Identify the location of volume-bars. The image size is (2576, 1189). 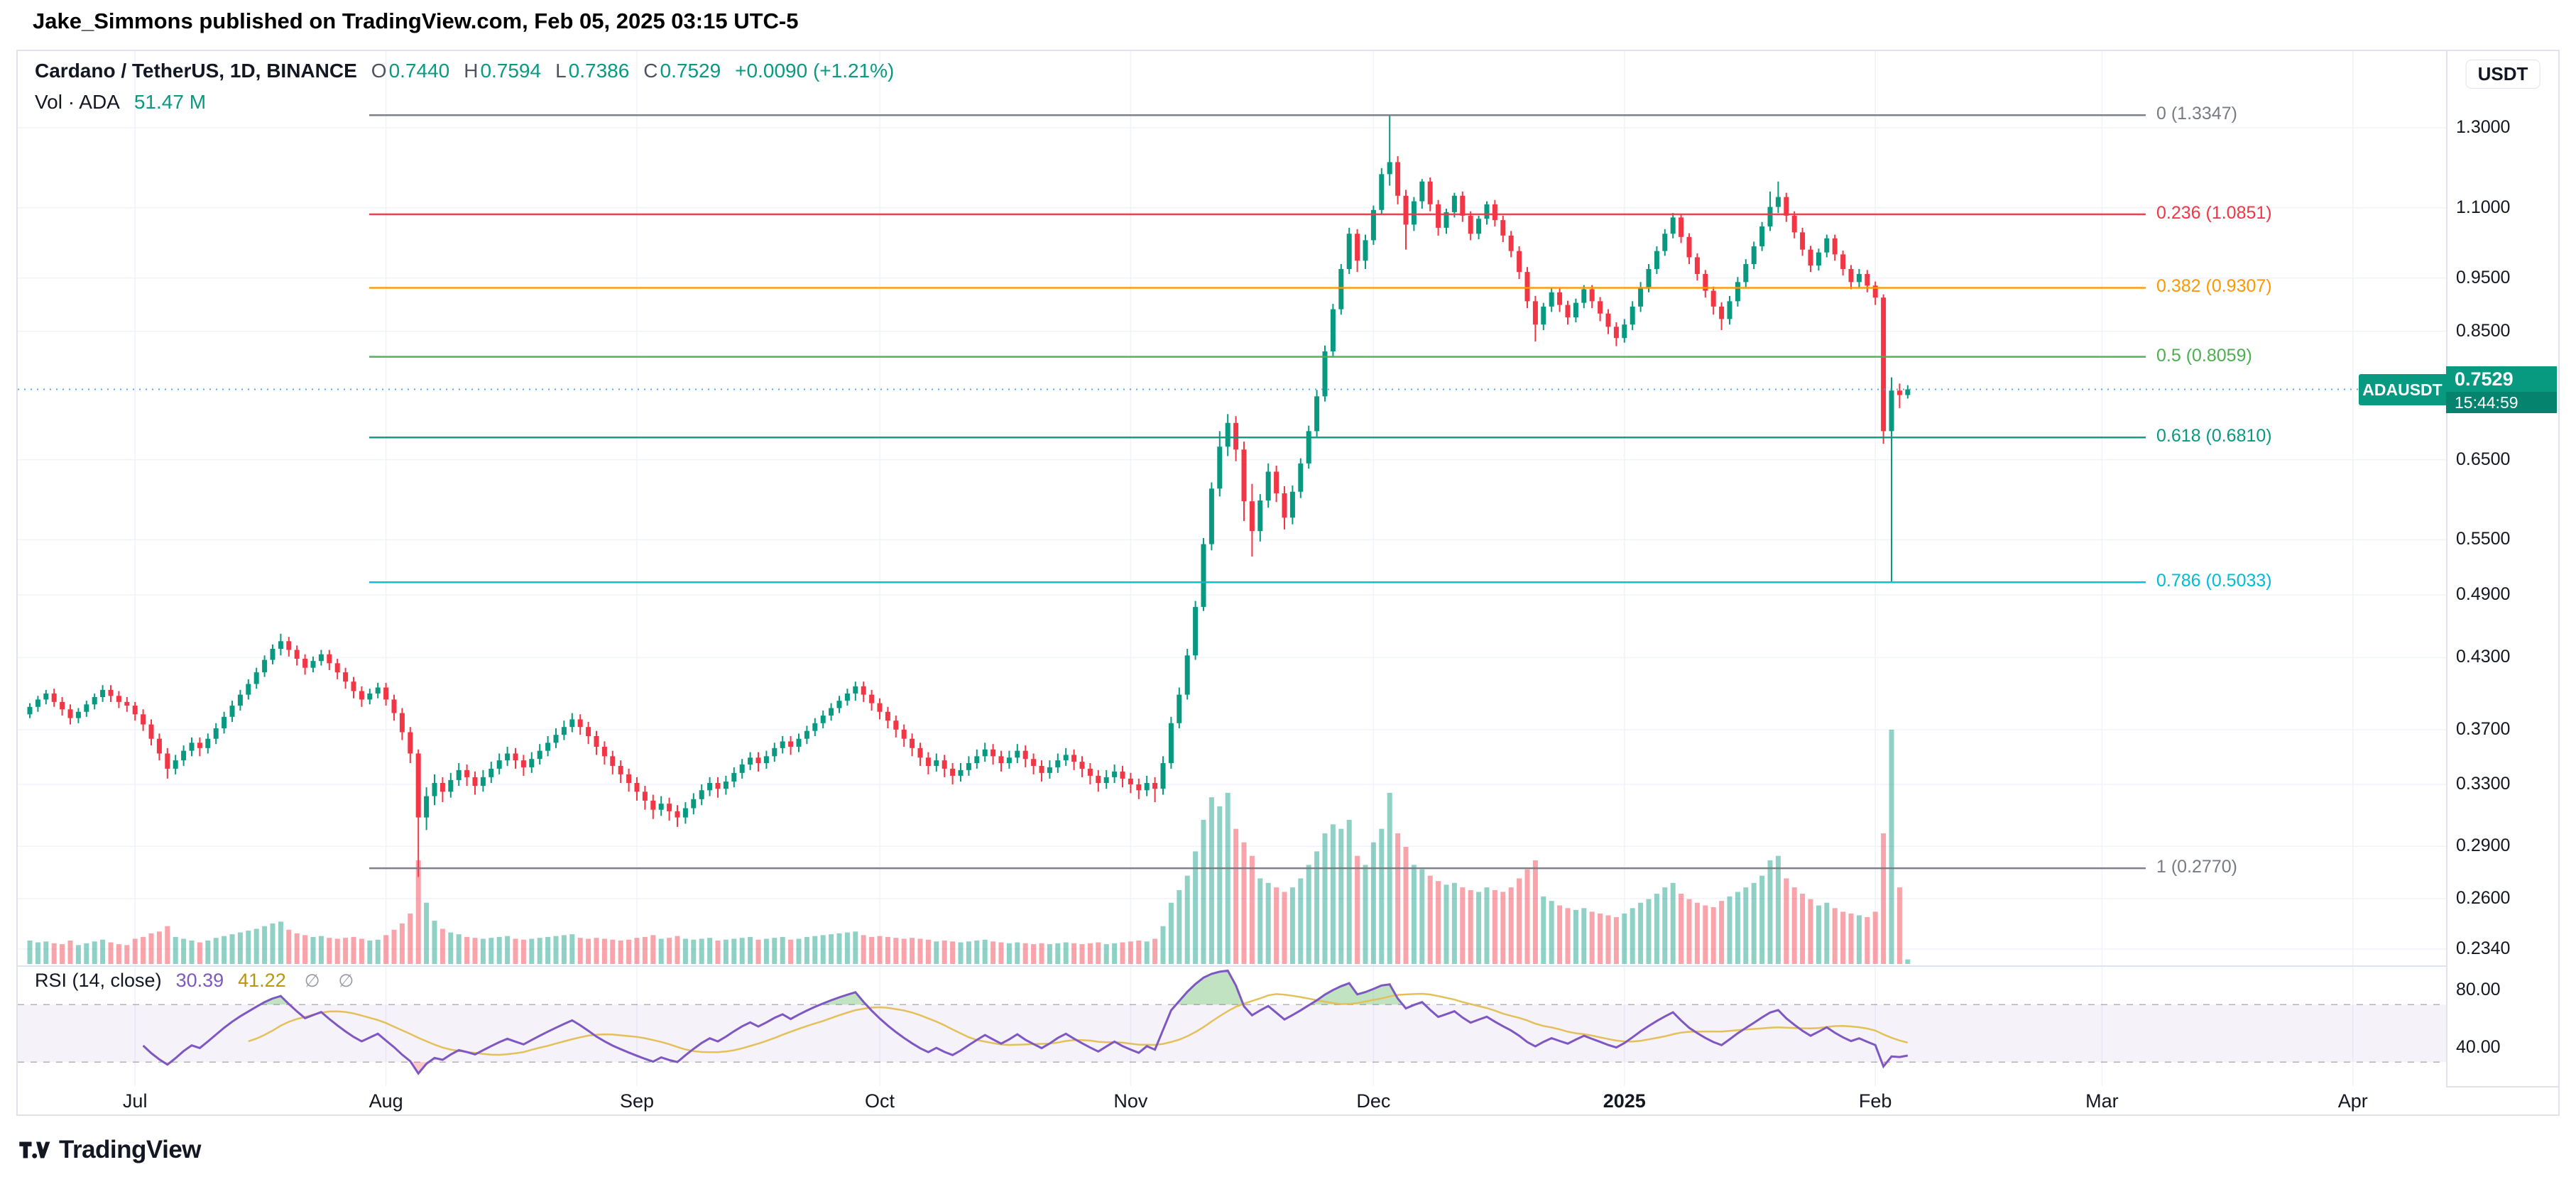
(969, 847).